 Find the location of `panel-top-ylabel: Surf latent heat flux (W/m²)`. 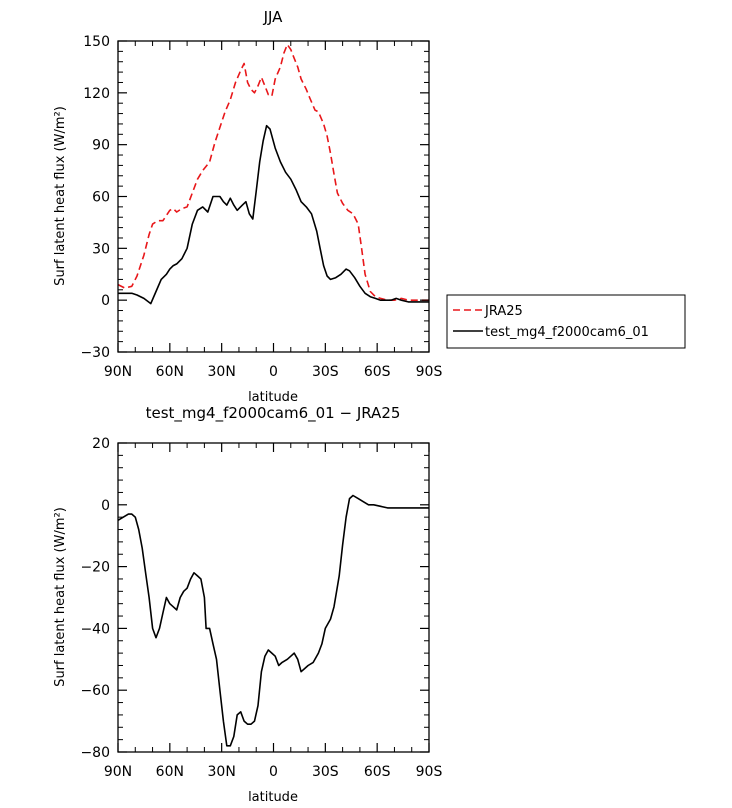

panel-top-ylabel: Surf latent heat flux (W/m²) is located at coordinates (60, 196).